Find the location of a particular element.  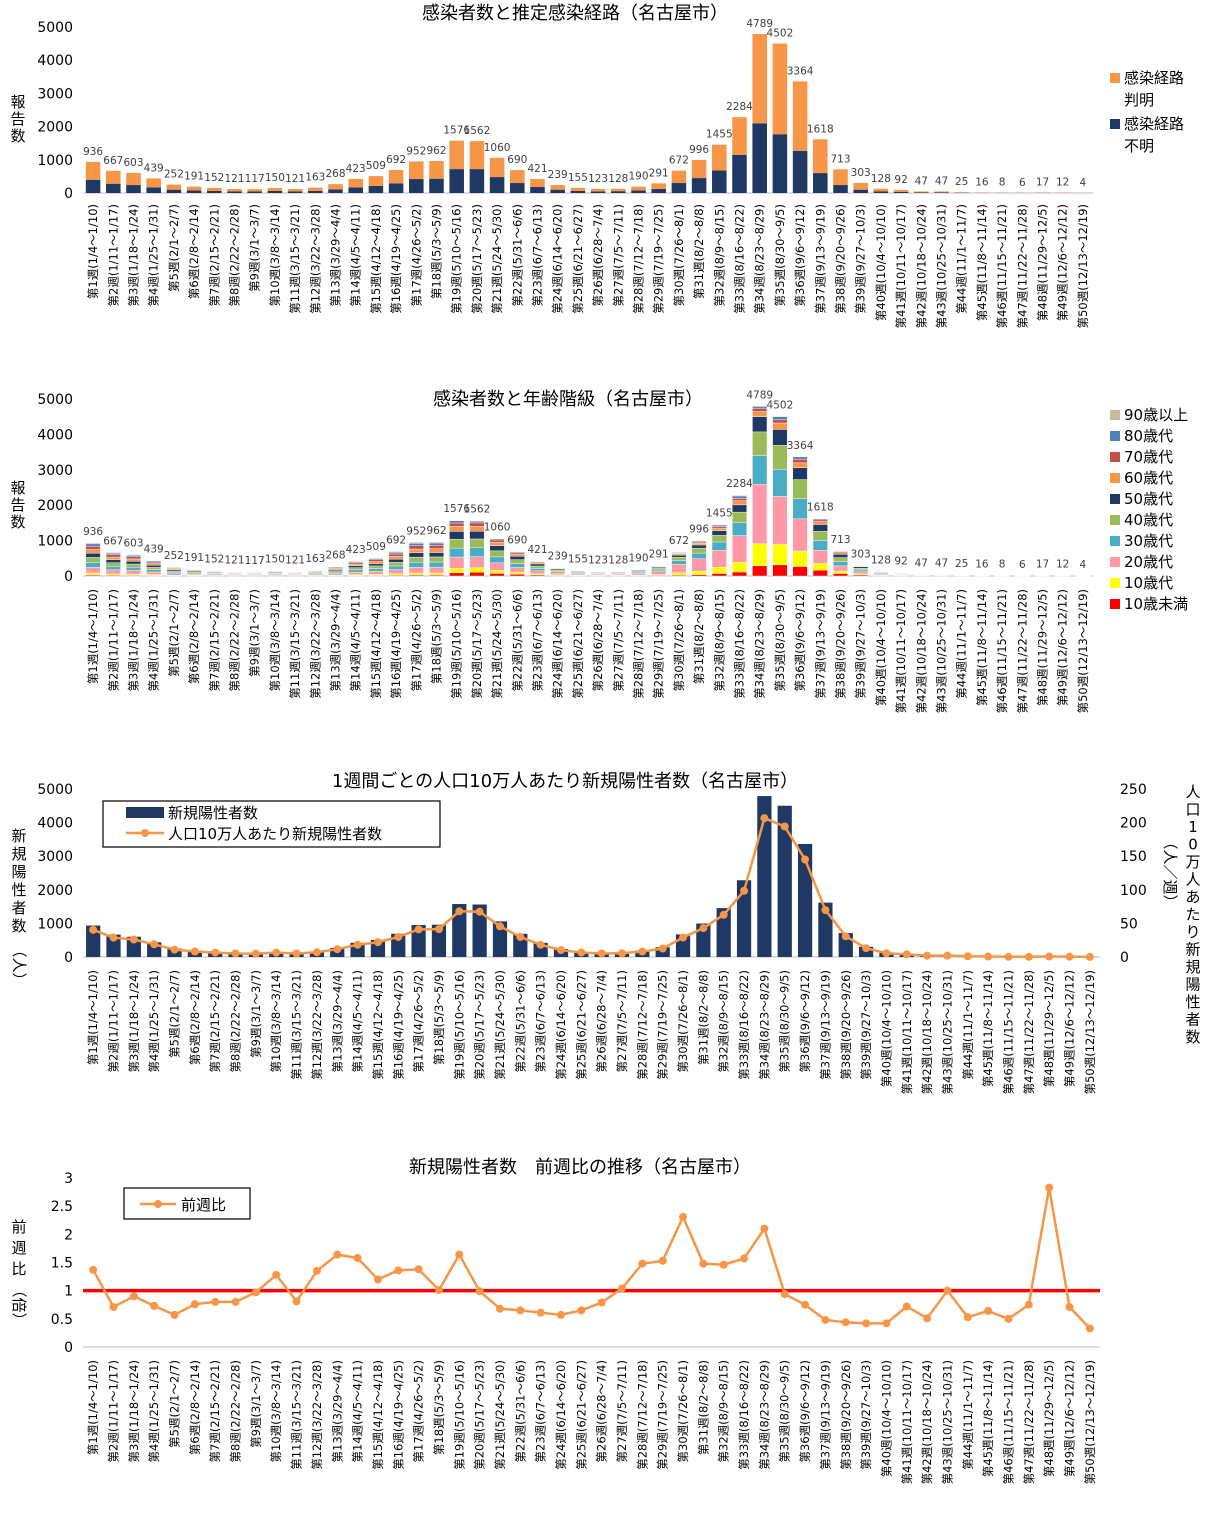

data-label: 239 is located at coordinates (558, 175).